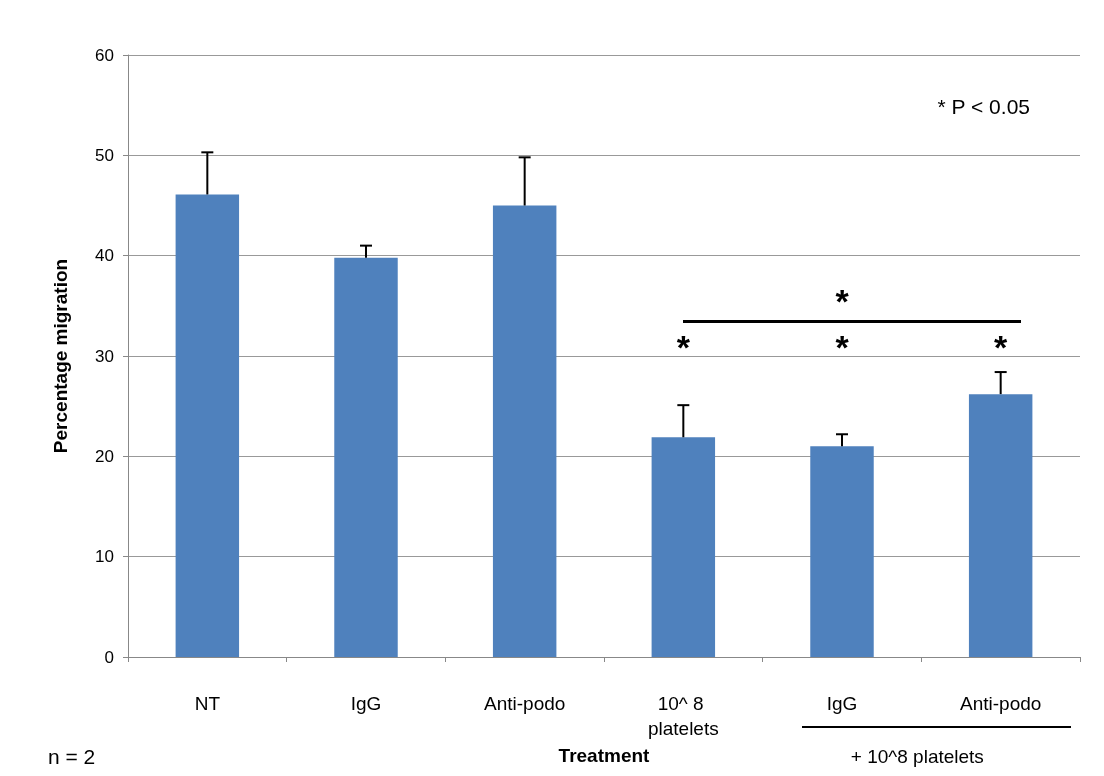 The width and height of the screenshot is (1104, 776). I want to click on text: n = 2, so click(72, 756).